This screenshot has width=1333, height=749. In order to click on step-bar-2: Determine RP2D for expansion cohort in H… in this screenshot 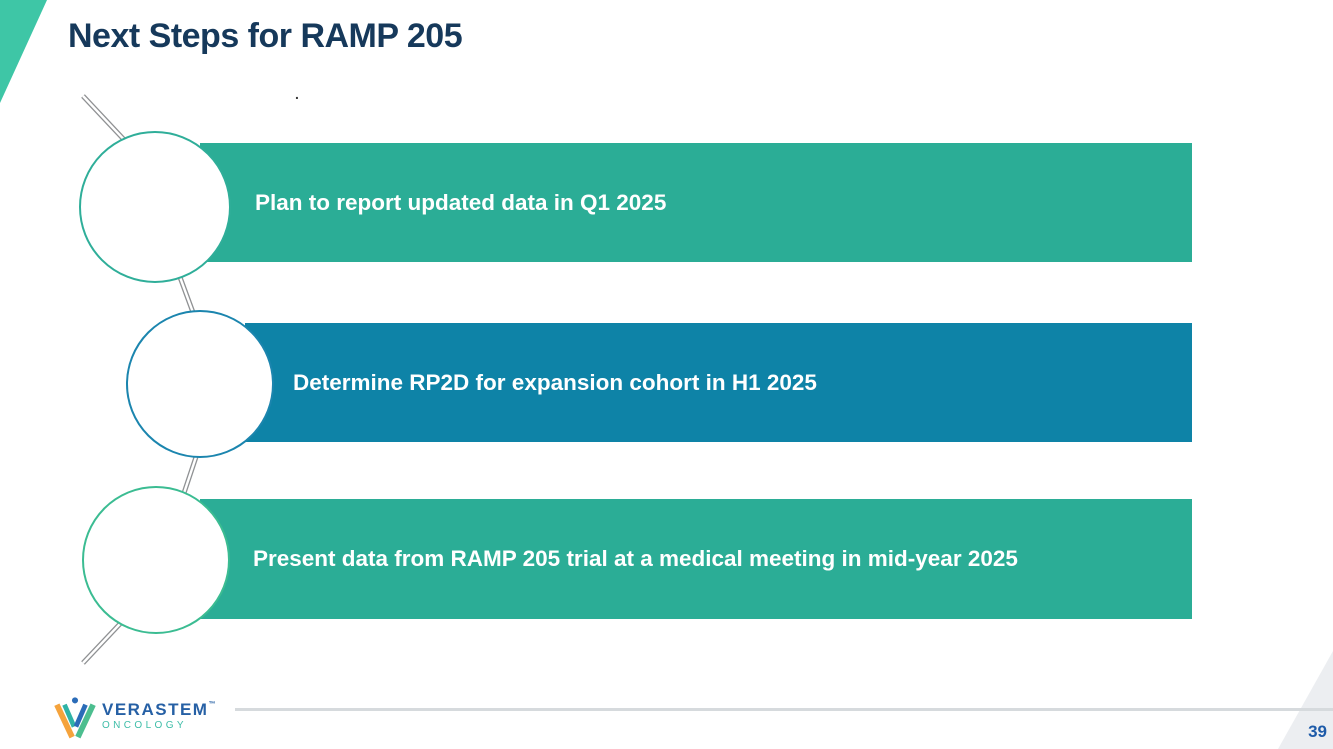, I will do `click(718, 382)`.